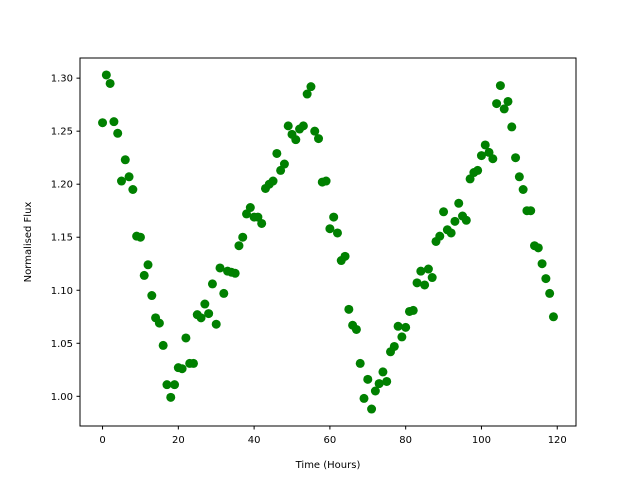  Describe the element at coordinates (28, 242) in the screenshot. I see `y-axis-label: Normalised Flux` at that location.